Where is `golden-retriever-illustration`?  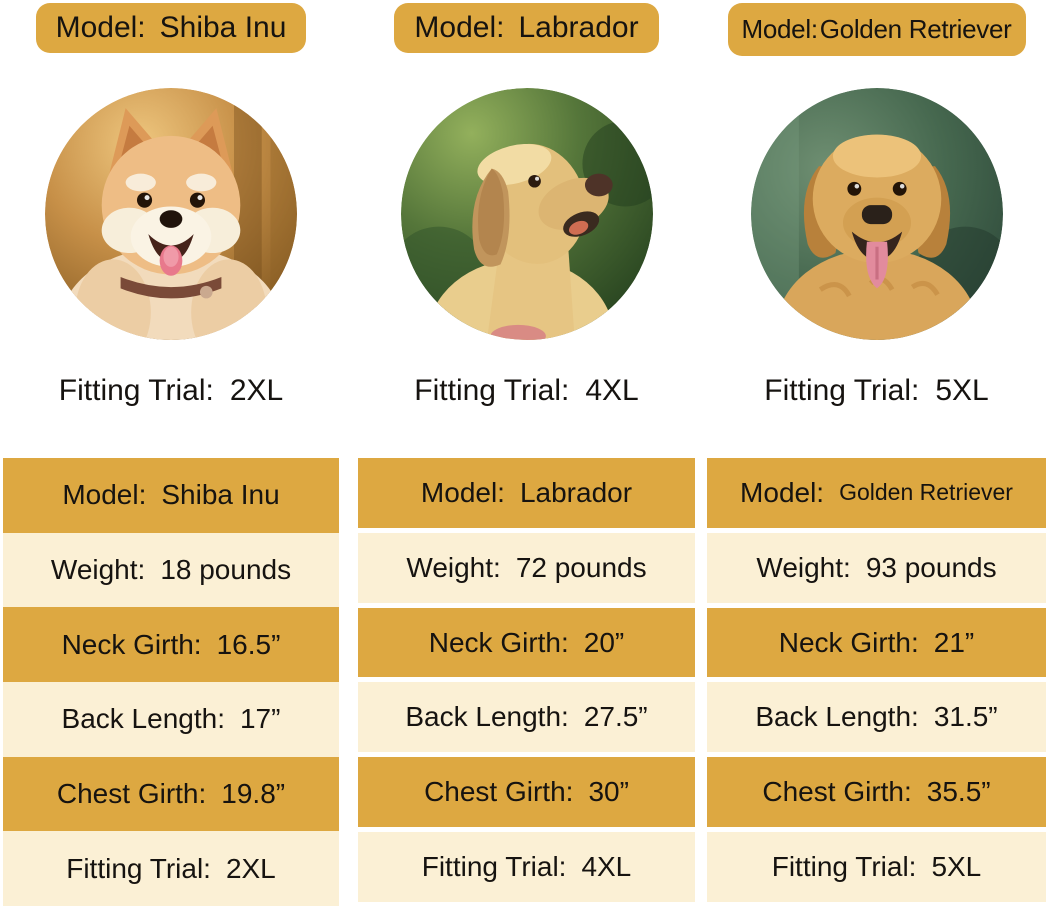 golden-retriever-illustration is located at coordinates (876, 214).